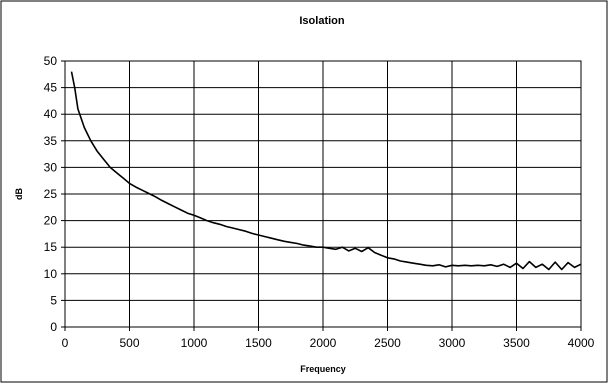 The image size is (608, 388). What do you see at coordinates (53, 300) in the screenshot?
I see `y-tick-label: 5` at bounding box center [53, 300].